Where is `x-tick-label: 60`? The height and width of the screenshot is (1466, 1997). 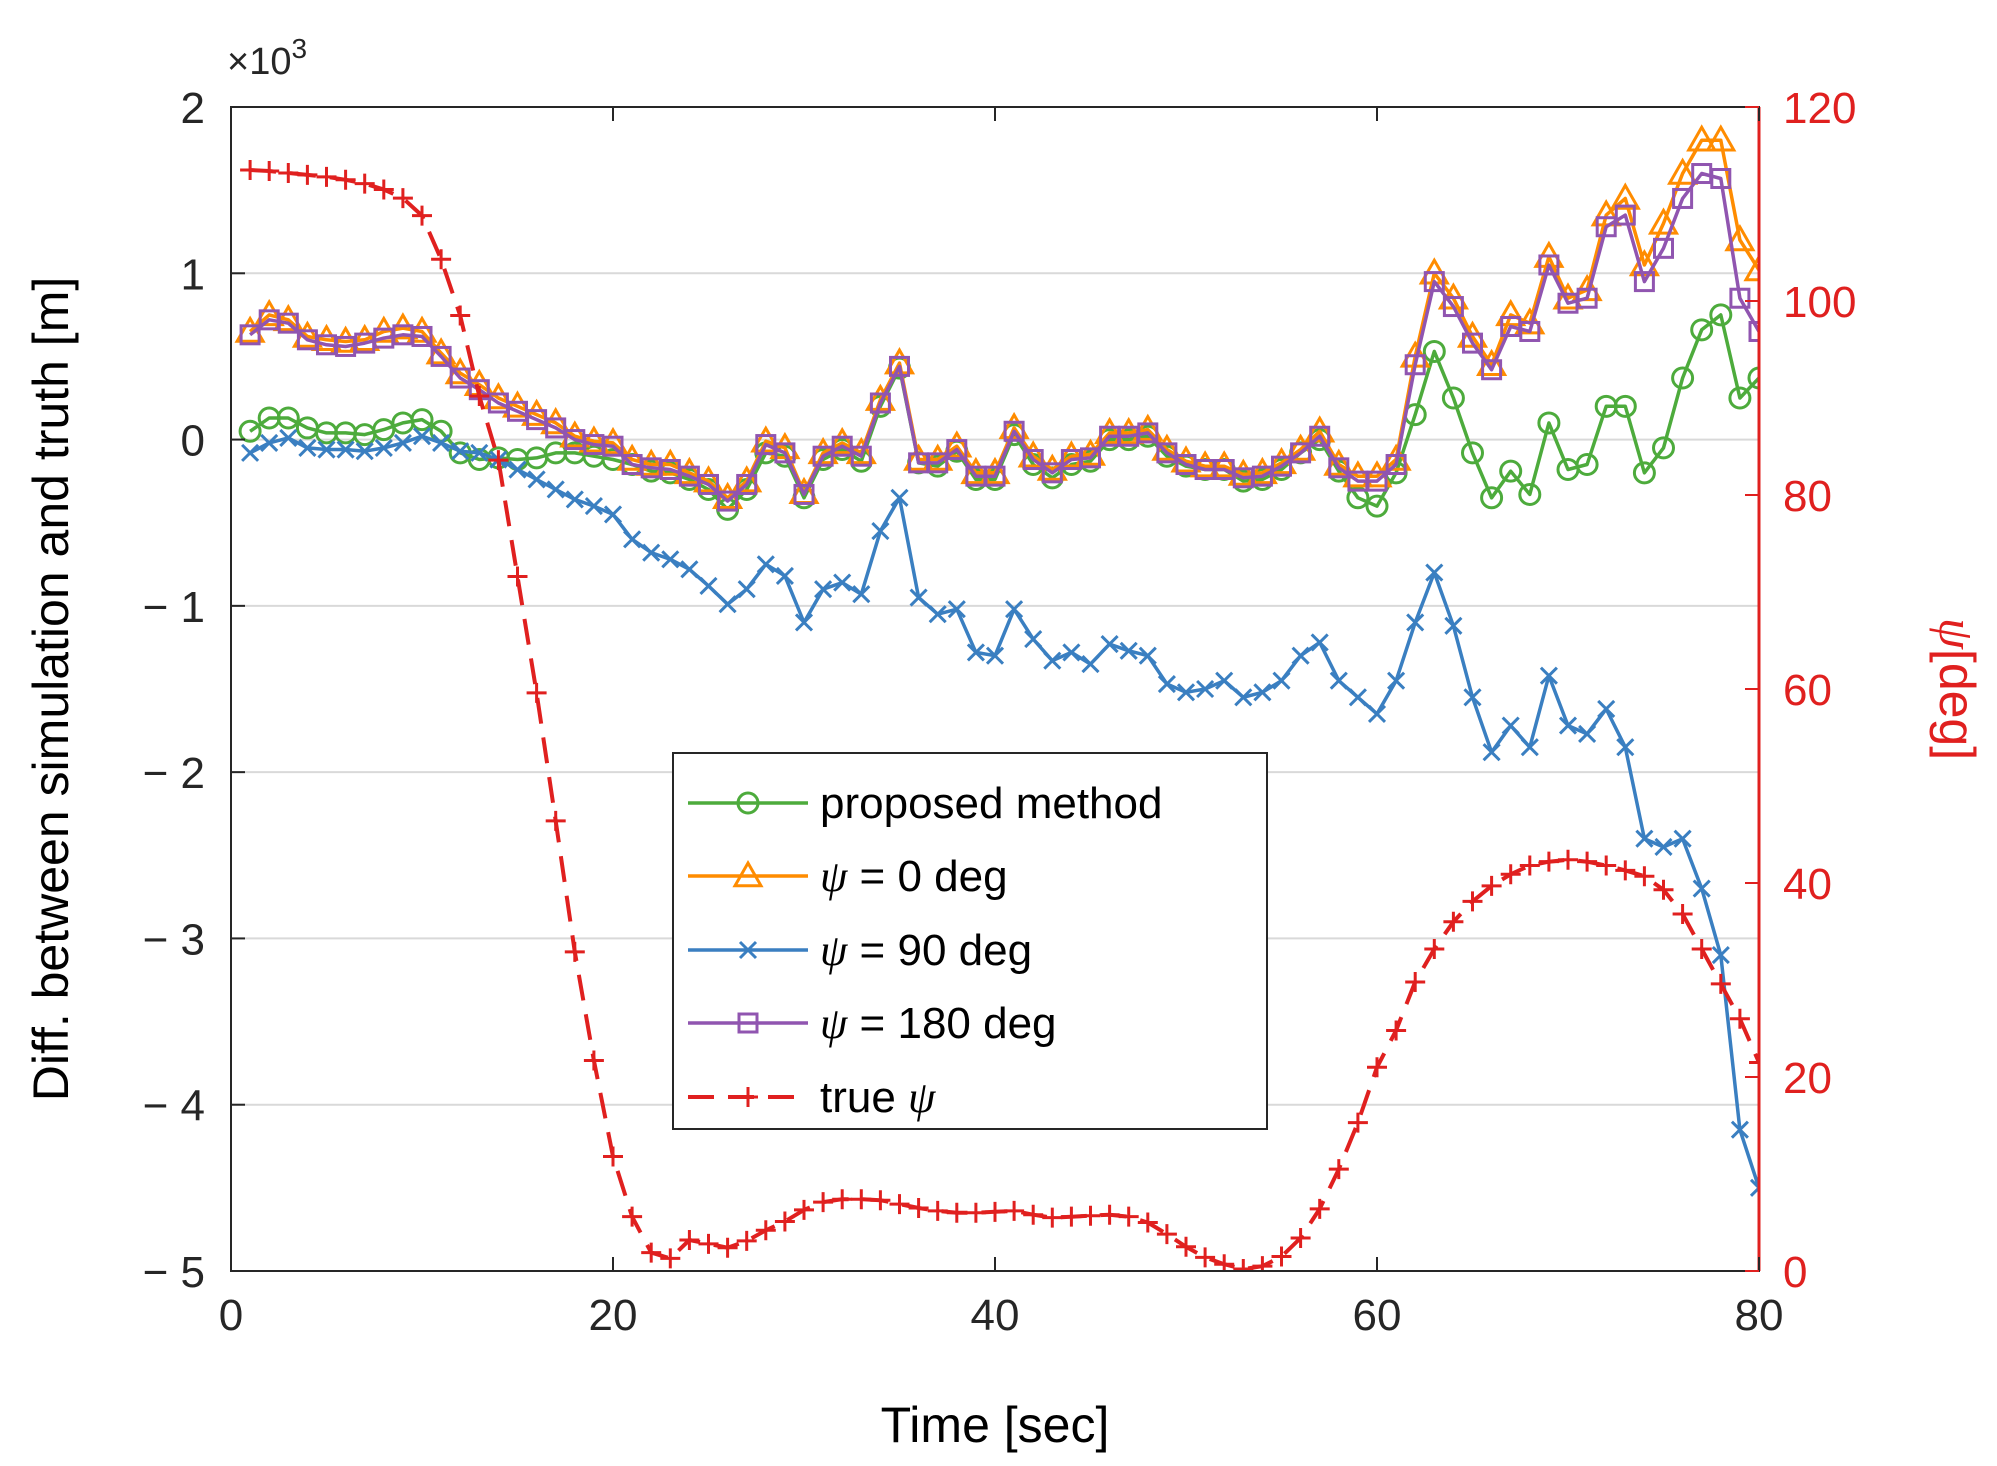
x-tick-label: 60 is located at coordinates (1377, 1315).